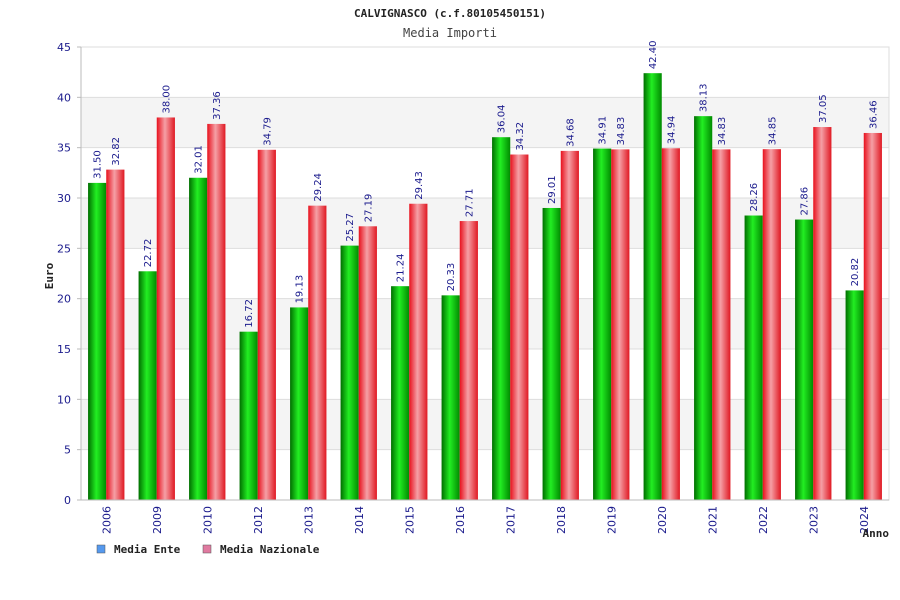  Describe the element at coordinates (502, 119) in the screenshot. I see `data-label: 36.04` at that location.